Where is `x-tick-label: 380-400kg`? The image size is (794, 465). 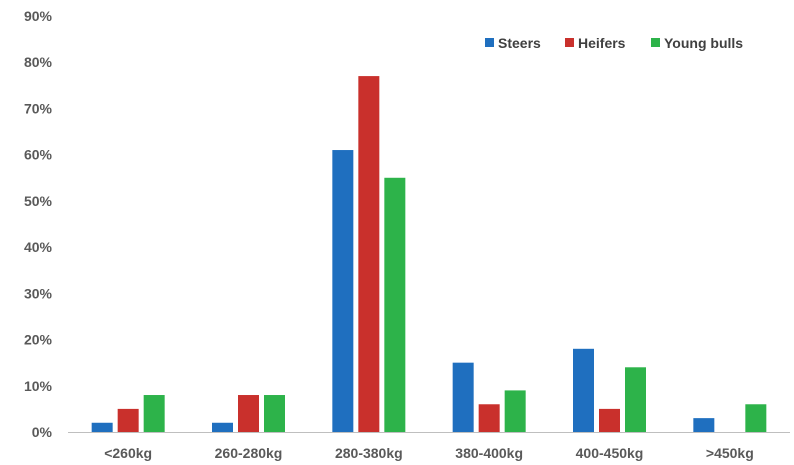
x-tick-label: 380-400kg is located at coordinates (489, 453).